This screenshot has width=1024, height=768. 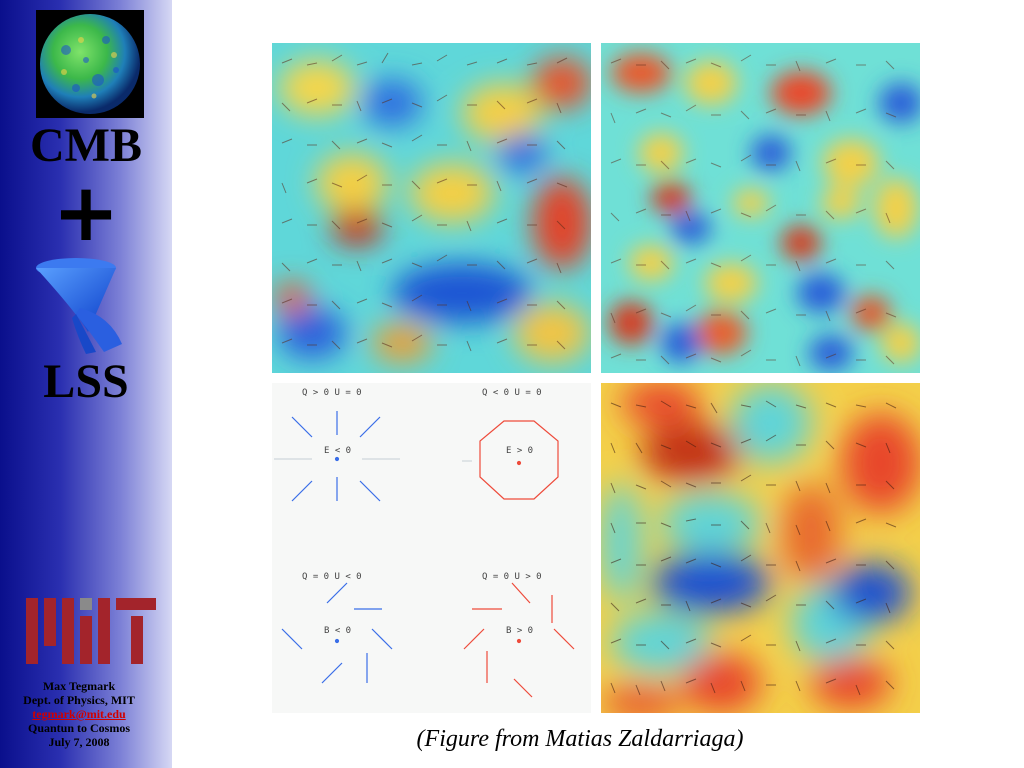 I want to click on diagram-bl-pattern, so click(x=337, y=633).